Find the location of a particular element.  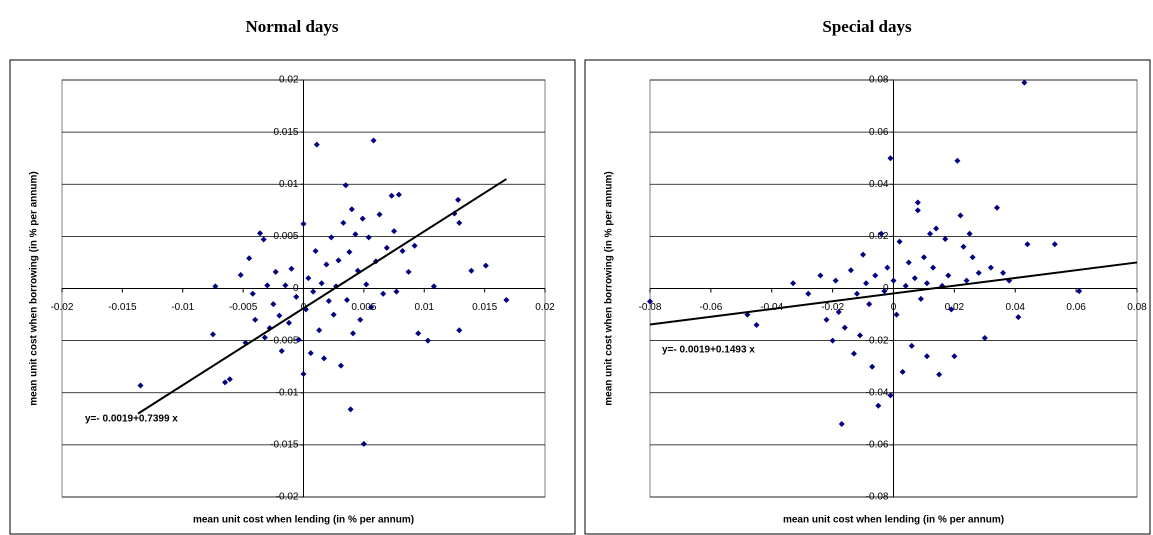

x-tick-label: 0.04 is located at coordinates (1016, 307).